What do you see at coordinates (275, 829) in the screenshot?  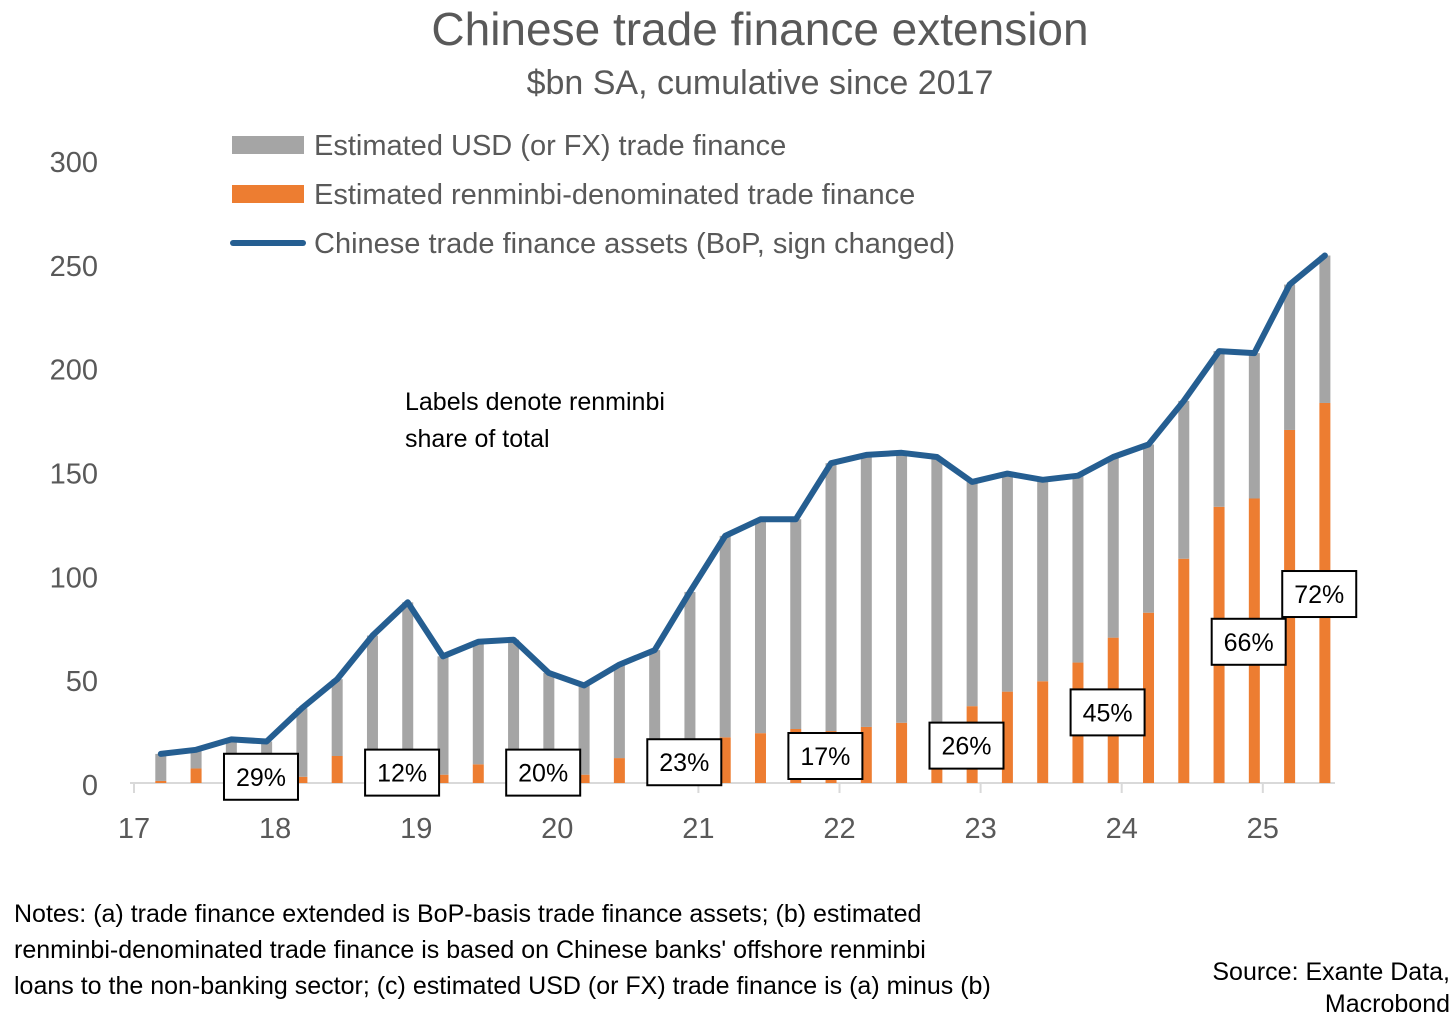 I see `x-tick-label: 18` at bounding box center [275, 829].